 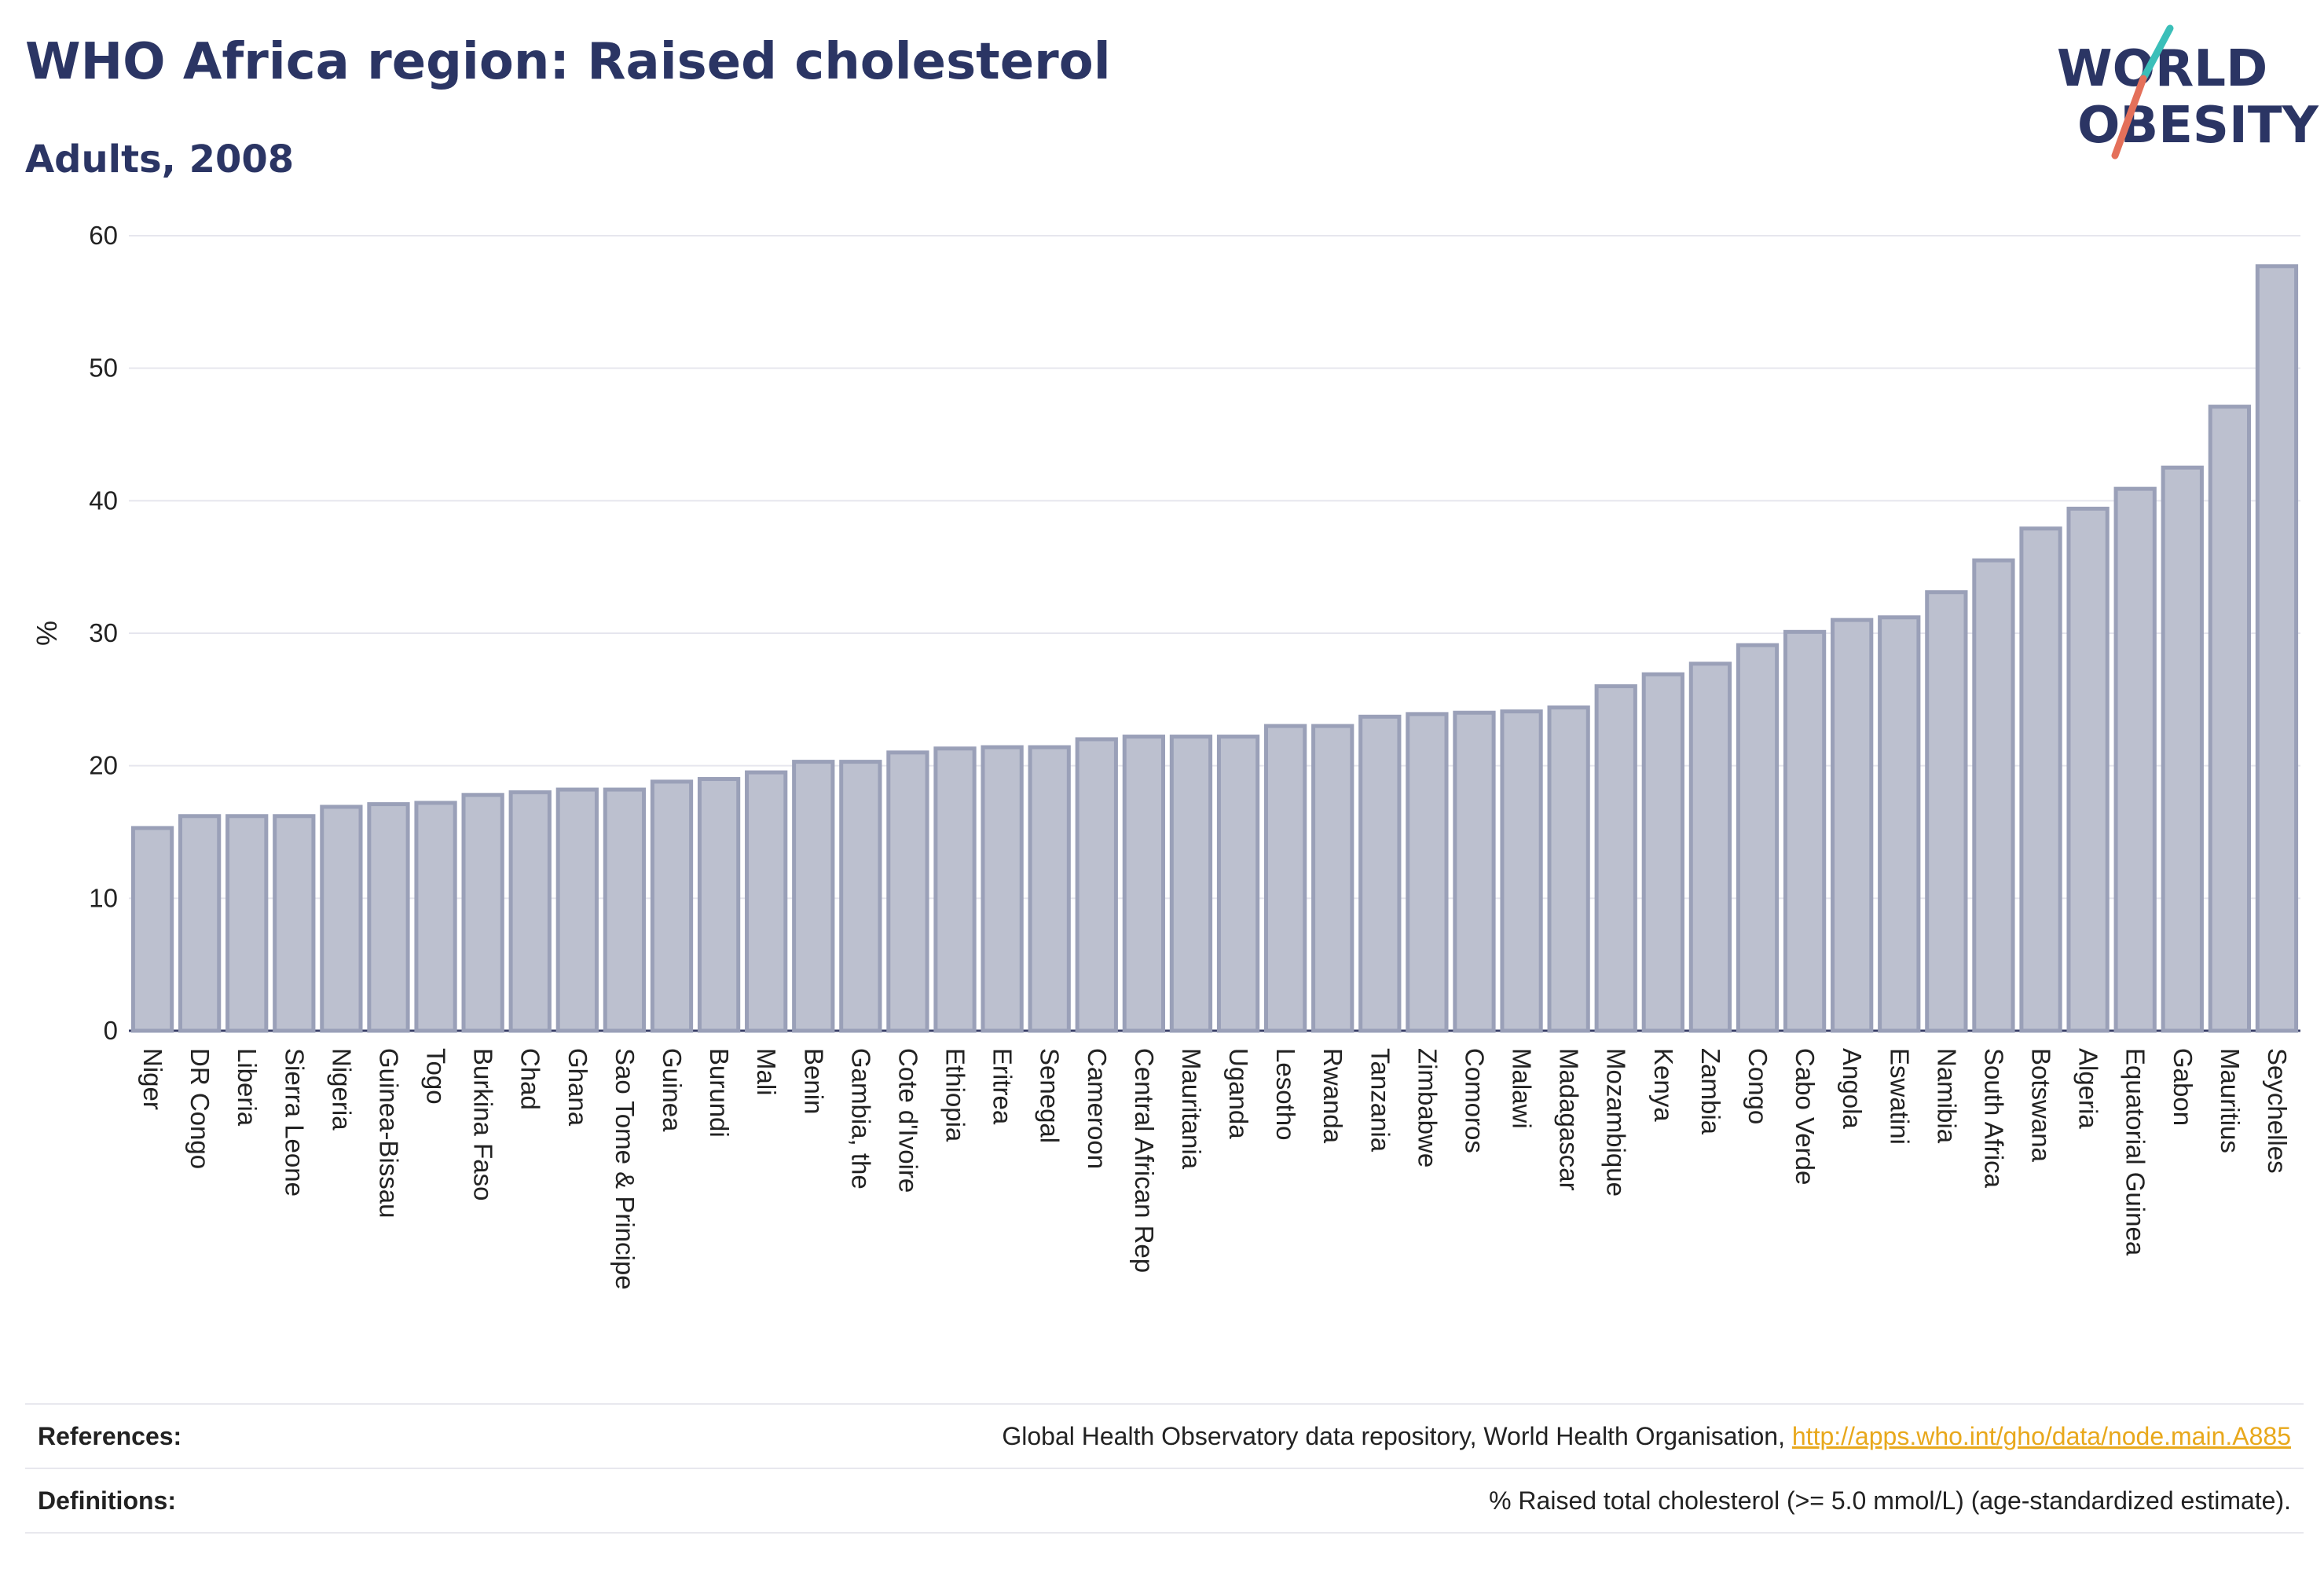 What do you see at coordinates (672, 1090) in the screenshot?
I see `x-tick-label: Guinea` at bounding box center [672, 1090].